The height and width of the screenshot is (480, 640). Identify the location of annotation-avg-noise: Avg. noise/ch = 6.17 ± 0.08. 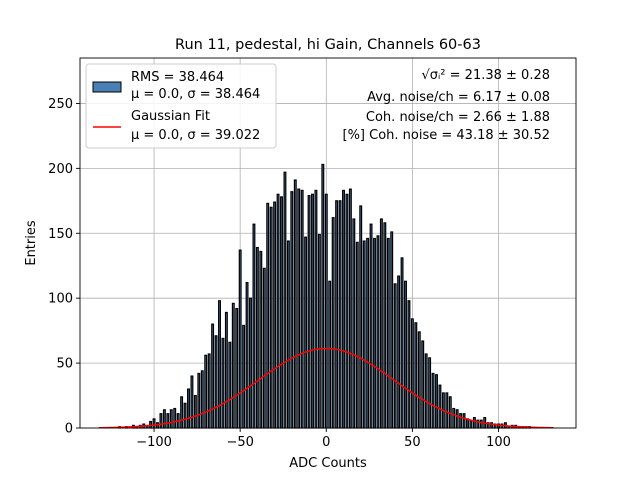
(458, 97).